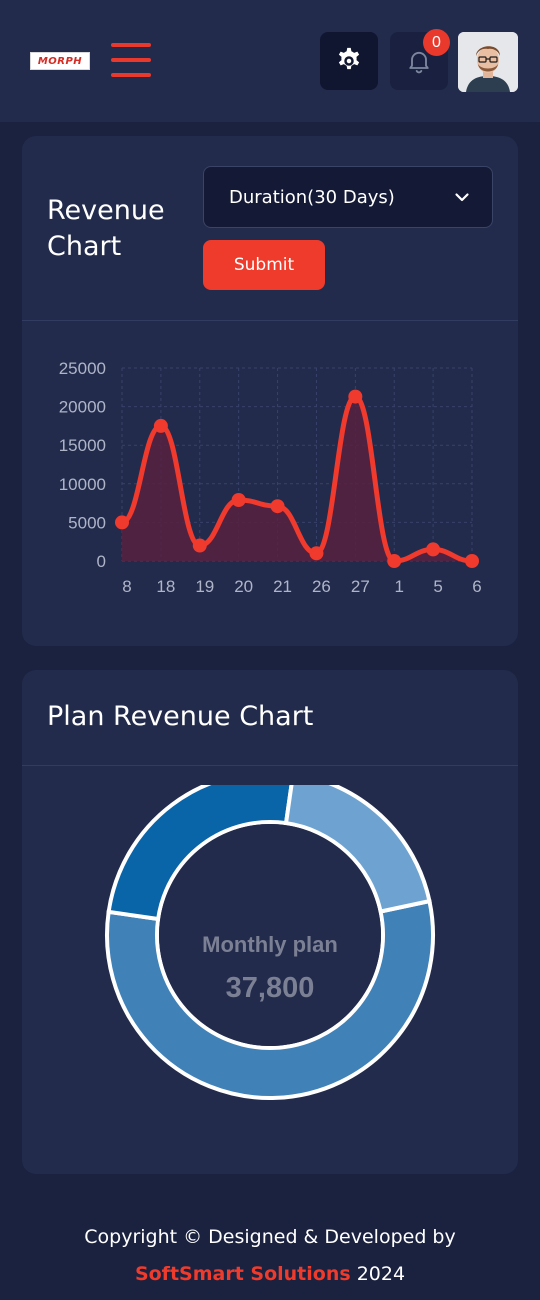 This screenshot has height=1300, width=540. What do you see at coordinates (243, 586) in the screenshot?
I see `x-tick-label: 20` at bounding box center [243, 586].